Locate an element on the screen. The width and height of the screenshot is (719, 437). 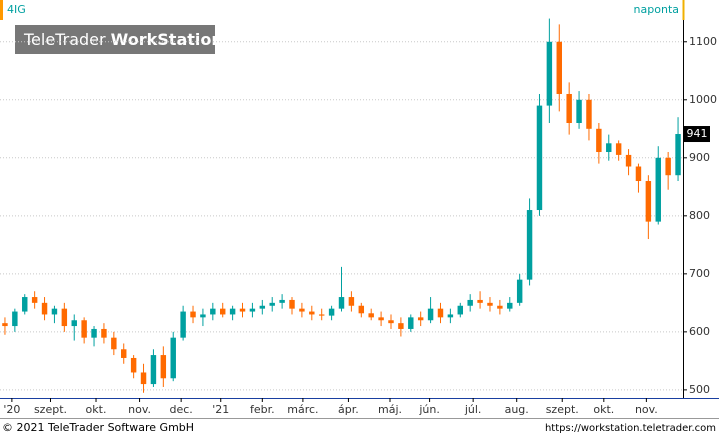
x-tick-label: '21 is located at coordinates (220, 409).